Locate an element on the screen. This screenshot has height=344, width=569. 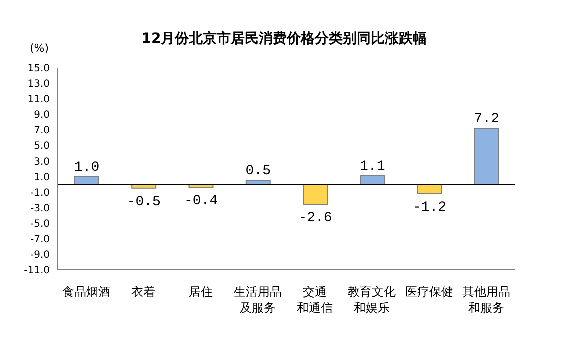
y-tick-label: -11.0 is located at coordinates (37, 271).